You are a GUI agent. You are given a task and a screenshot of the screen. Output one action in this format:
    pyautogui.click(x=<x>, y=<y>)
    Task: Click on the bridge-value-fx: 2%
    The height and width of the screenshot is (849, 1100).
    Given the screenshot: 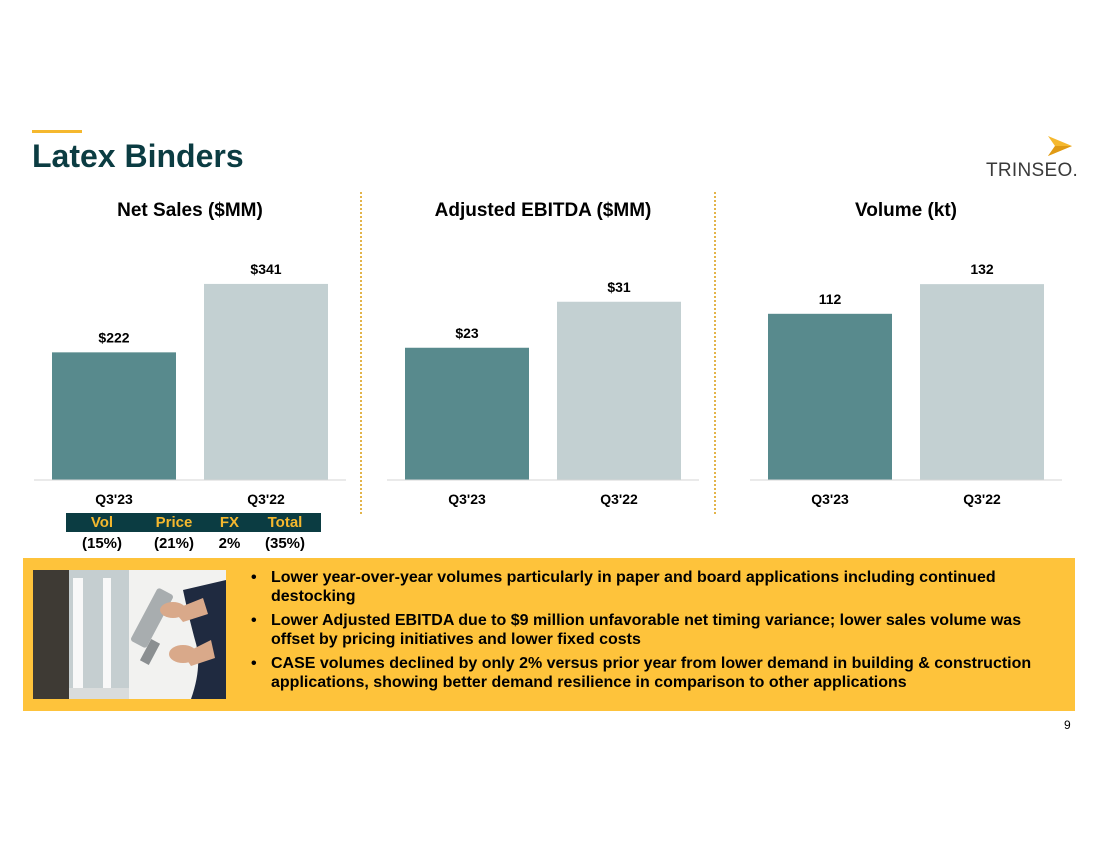 What is the action you would take?
    pyautogui.click(x=229, y=543)
    